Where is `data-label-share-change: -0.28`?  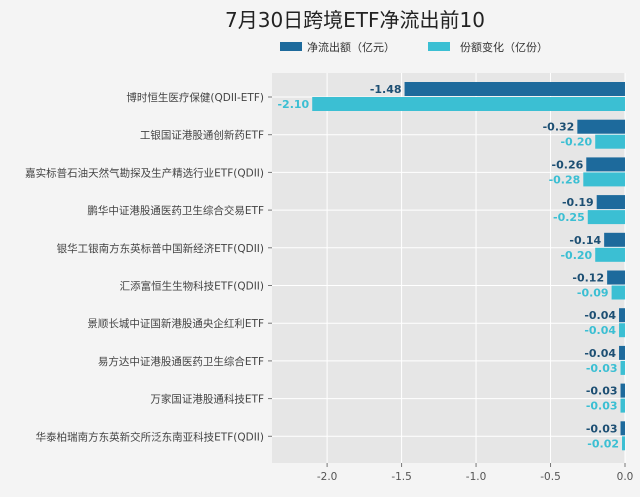 data-label-share-change: -0.28 is located at coordinates (565, 179).